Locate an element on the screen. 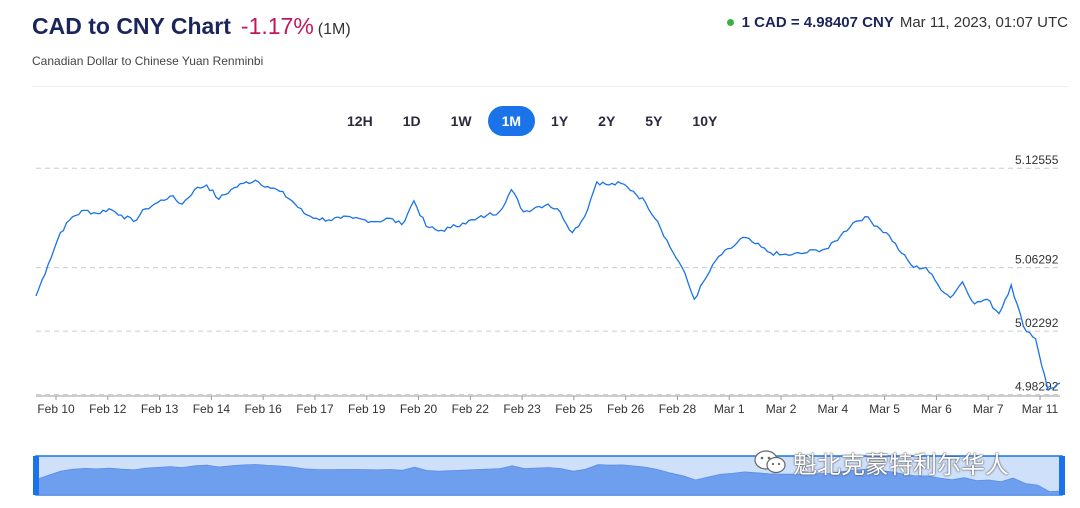  x-tick-label: Feb 20 is located at coordinates (419, 409).